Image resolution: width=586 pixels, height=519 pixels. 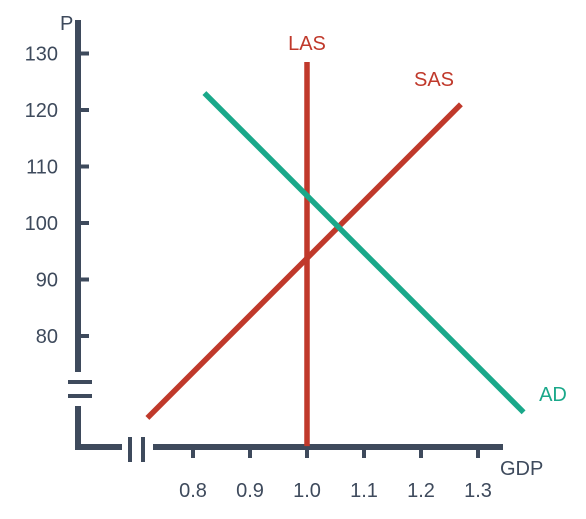 I want to click on x-tick-label: 1.2, so click(x=421, y=491).